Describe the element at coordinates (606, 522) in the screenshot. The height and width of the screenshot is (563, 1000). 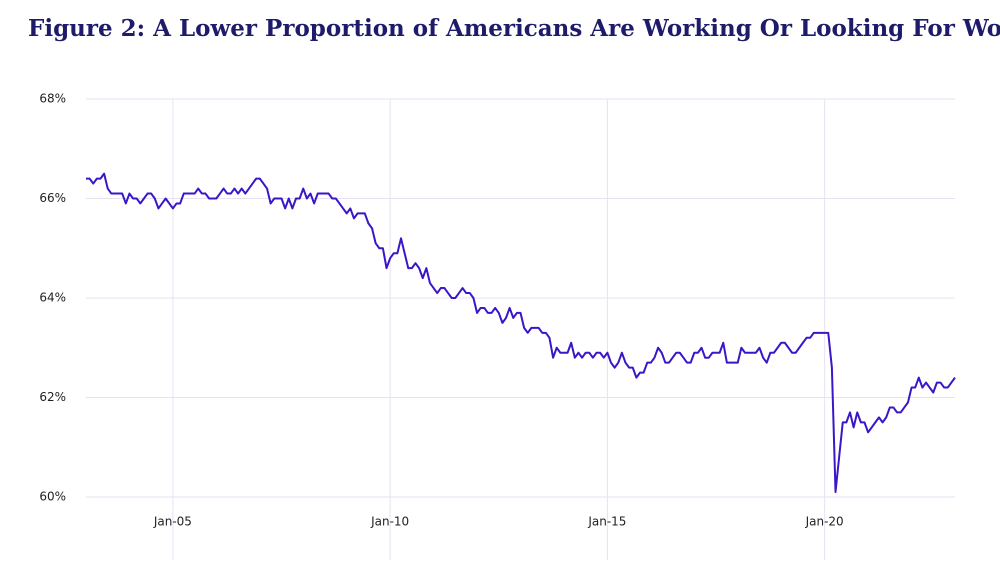
I see `x-tick-label: Jan-15` at that location.